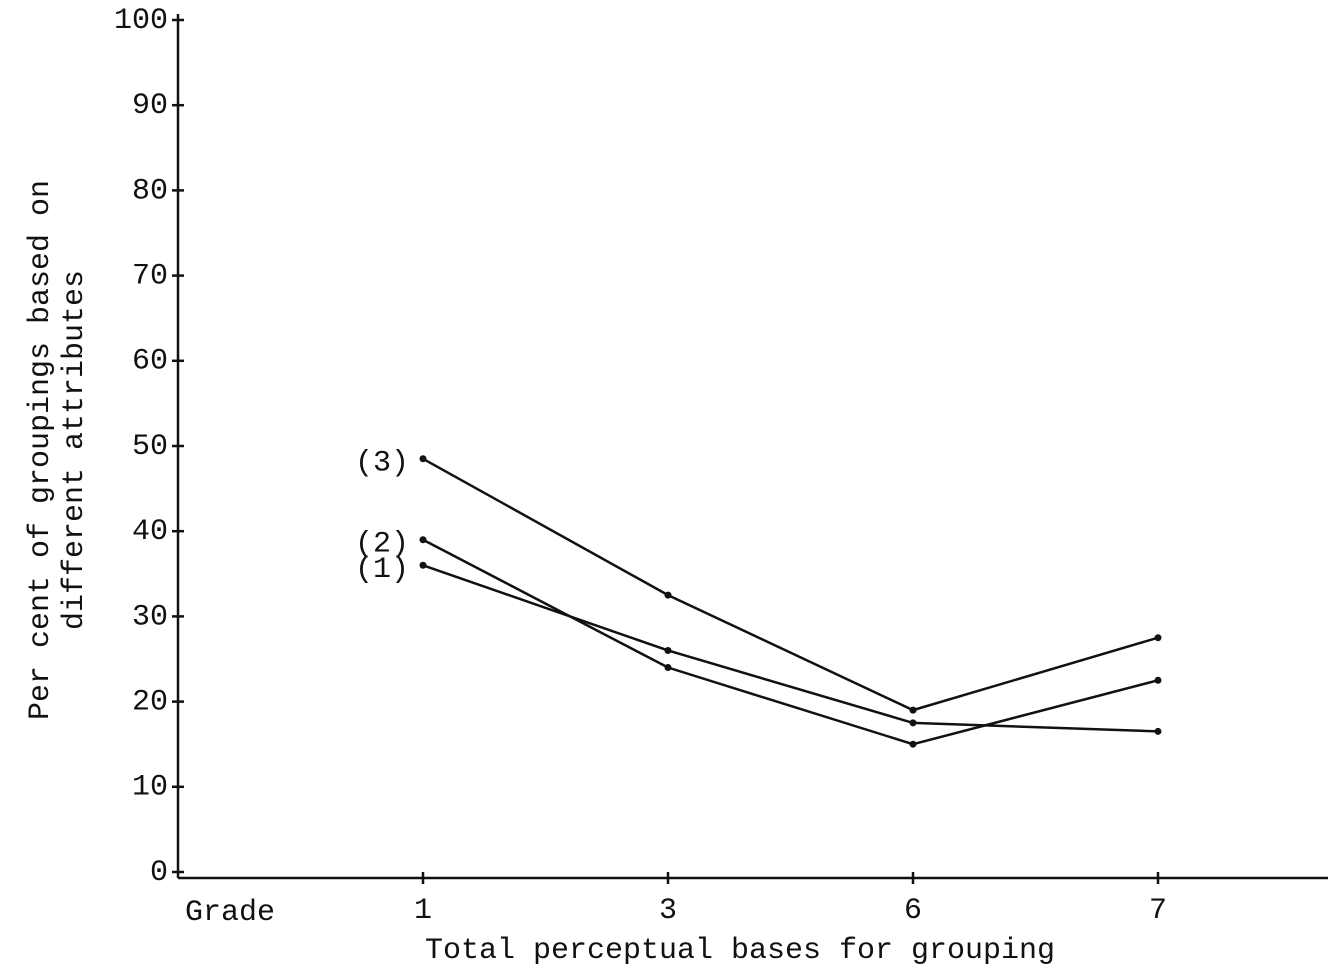 Image resolution: width=1328 pixels, height=974 pixels. I want to click on y-tick-label: 10, so click(150, 788).